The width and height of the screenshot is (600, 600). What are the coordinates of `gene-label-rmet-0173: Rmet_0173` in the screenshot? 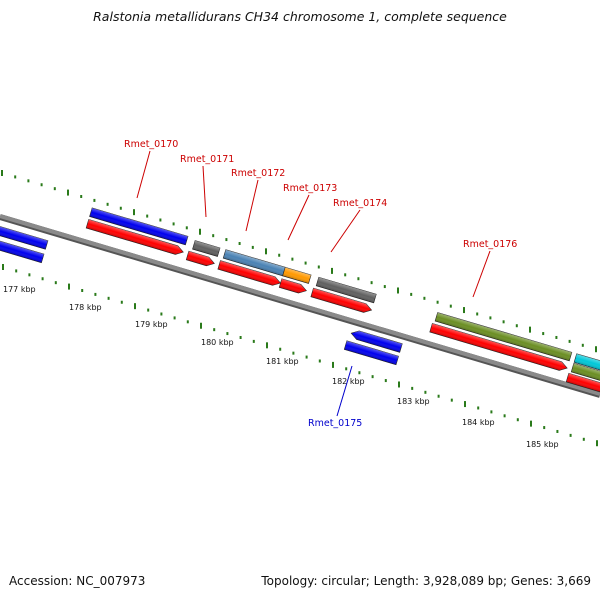 It's located at (310, 188).